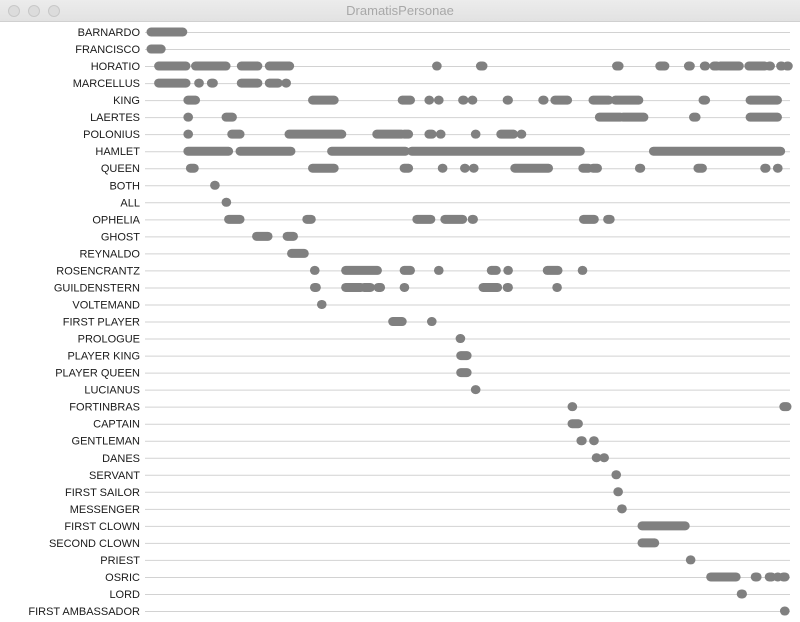 The image size is (800, 622). What do you see at coordinates (116, 425) in the screenshot?
I see `row-label-captain: CAPTAIN` at bounding box center [116, 425].